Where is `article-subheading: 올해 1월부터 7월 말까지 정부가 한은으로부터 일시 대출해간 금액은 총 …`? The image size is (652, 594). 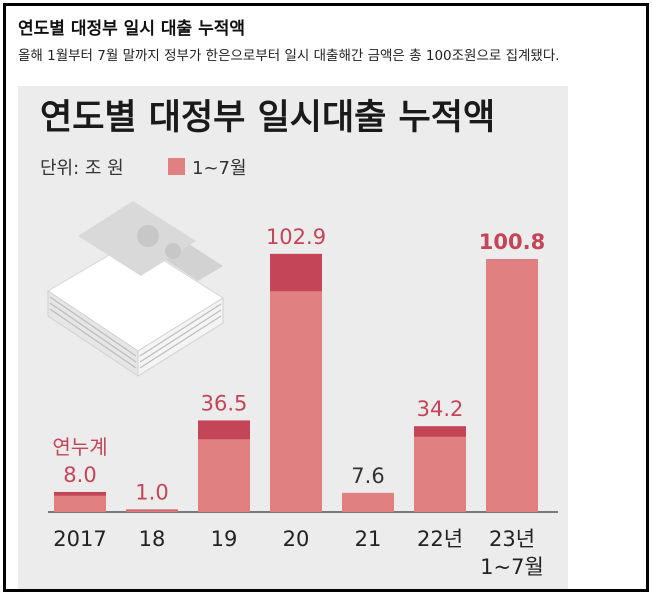 article-subheading: 올해 1월부터 7월 말까지 정부가 한은으로부터 일시 대출해간 금액은 총 … is located at coordinates (289, 56).